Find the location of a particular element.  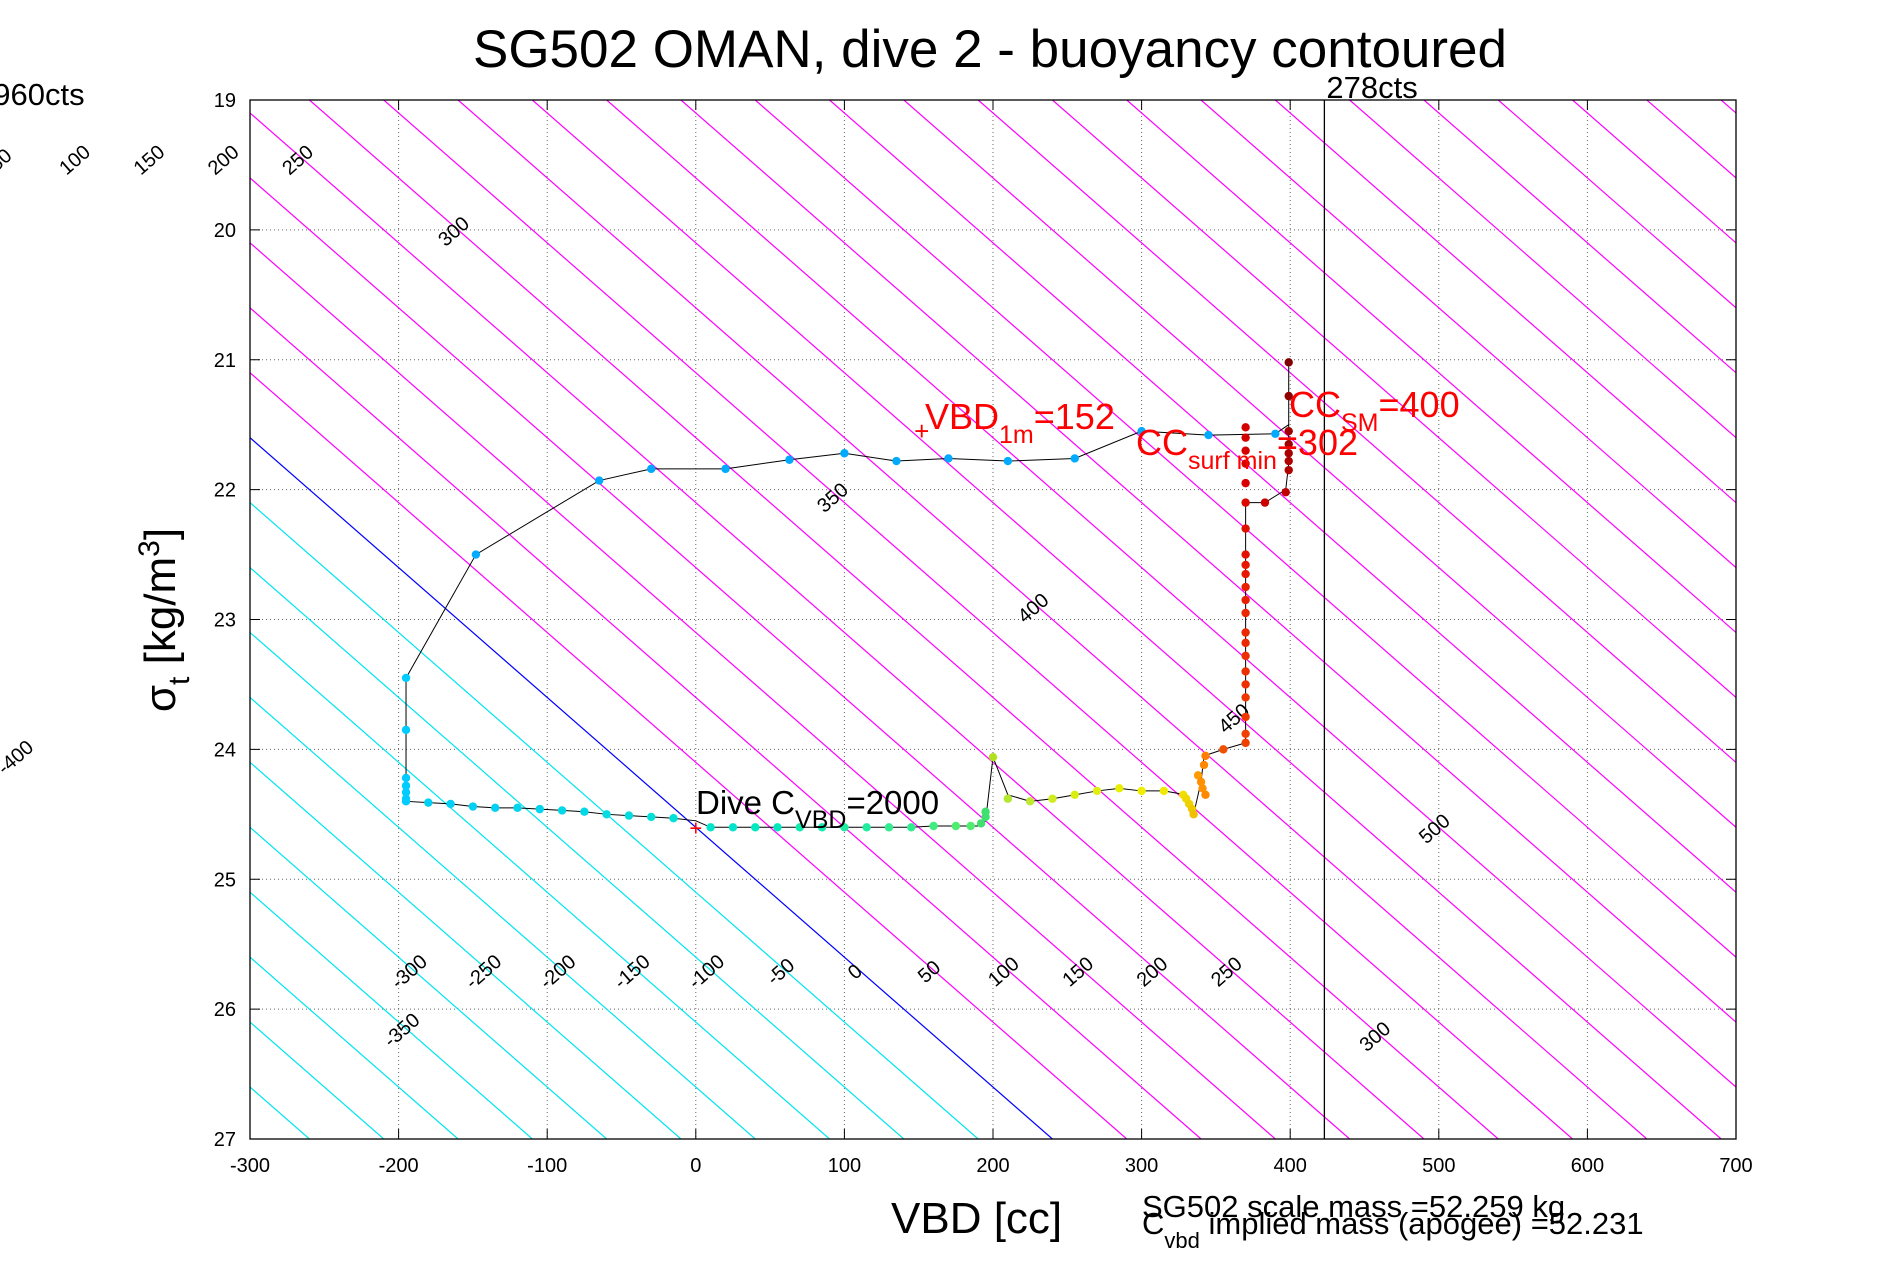

y-tick-label: 20 is located at coordinates (225, 231).